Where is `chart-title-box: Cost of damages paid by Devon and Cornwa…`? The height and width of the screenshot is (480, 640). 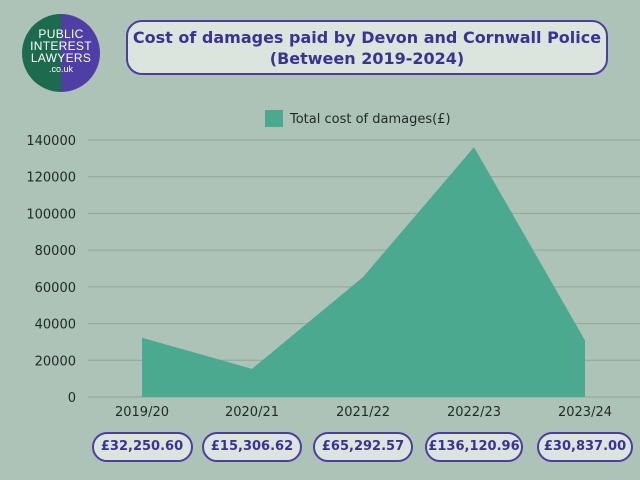
chart-title-box: Cost of damages paid by Devon and Cornwa… is located at coordinates (367, 47).